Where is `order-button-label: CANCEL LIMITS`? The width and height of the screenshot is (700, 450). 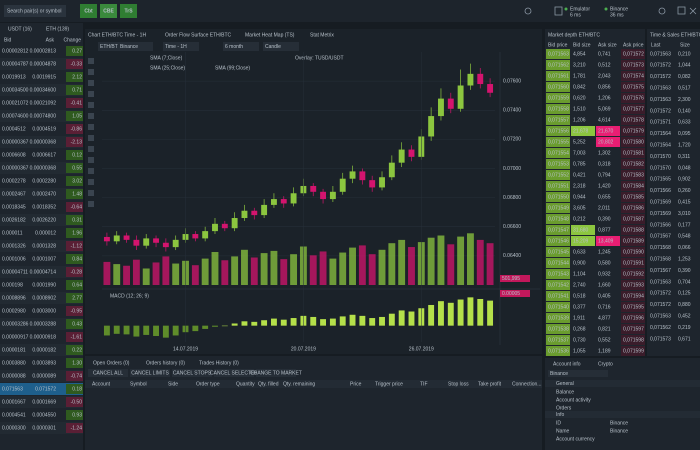
order-button-label: CANCEL LIMITS is located at coordinates (150, 373).